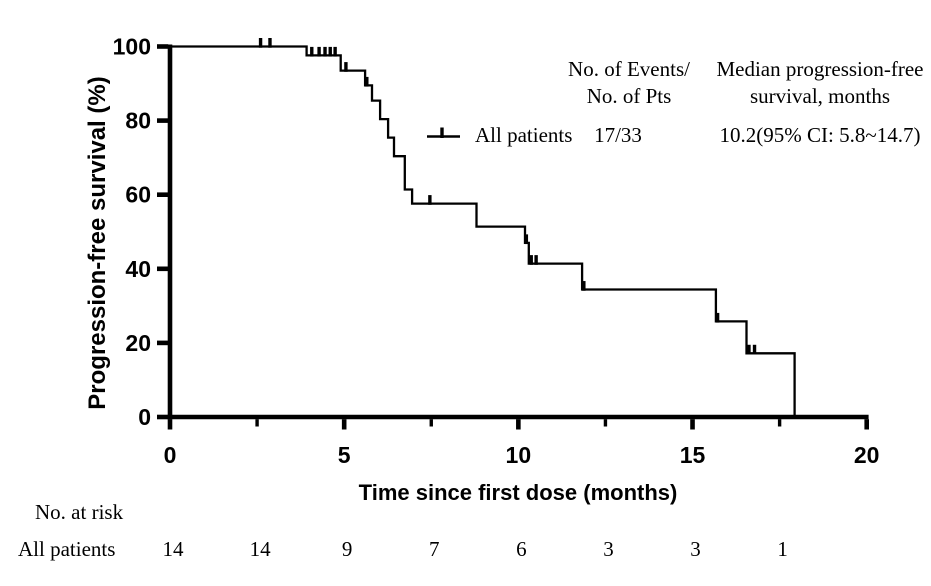 This screenshot has height=586, width=931. What do you see at coordinates (138, 343) in the screenshot?
I see `y-tick-label: 20` at bounding box center [138, 343].